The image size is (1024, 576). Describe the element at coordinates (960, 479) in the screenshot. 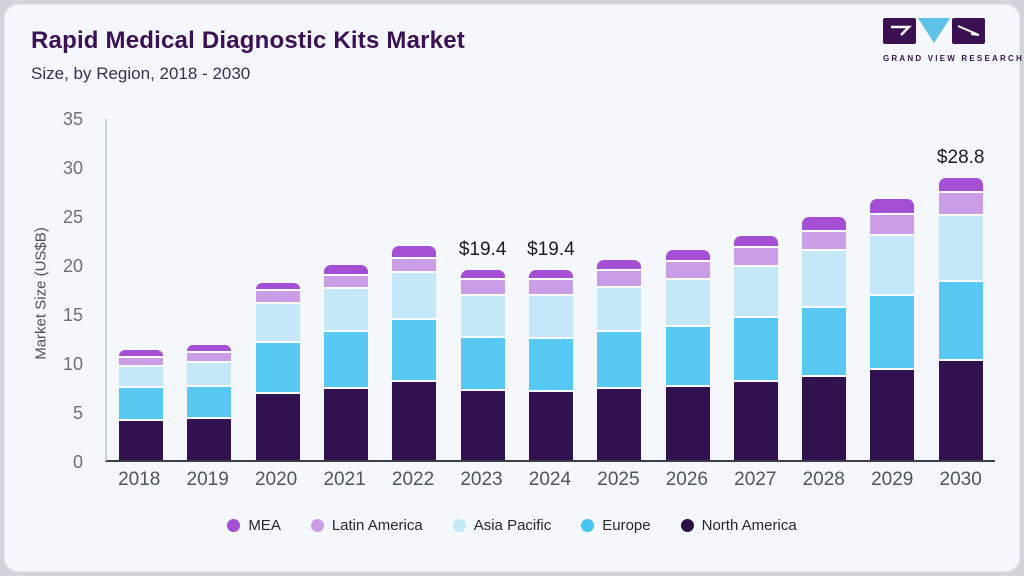

I see `x-tick-label: 2030` at that location.